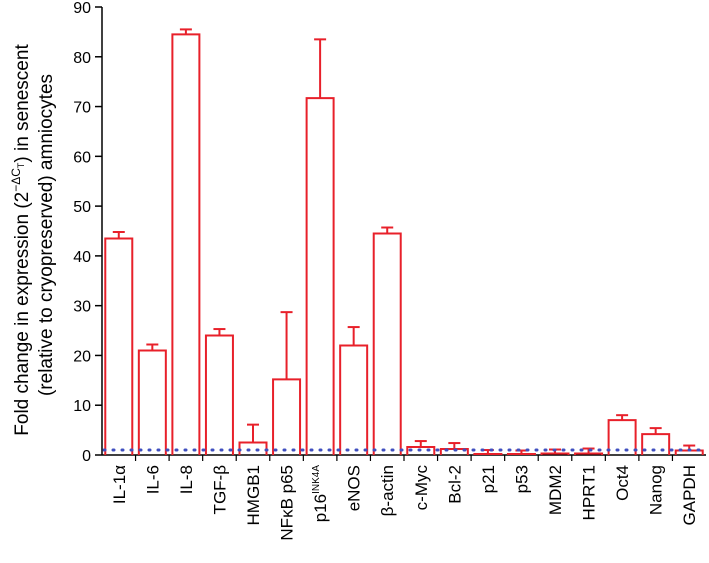 Image resolution: width=709 pixels, height=563 pixels. I want to click on y-axis-title-exp-sub: T, so click(21, 165).